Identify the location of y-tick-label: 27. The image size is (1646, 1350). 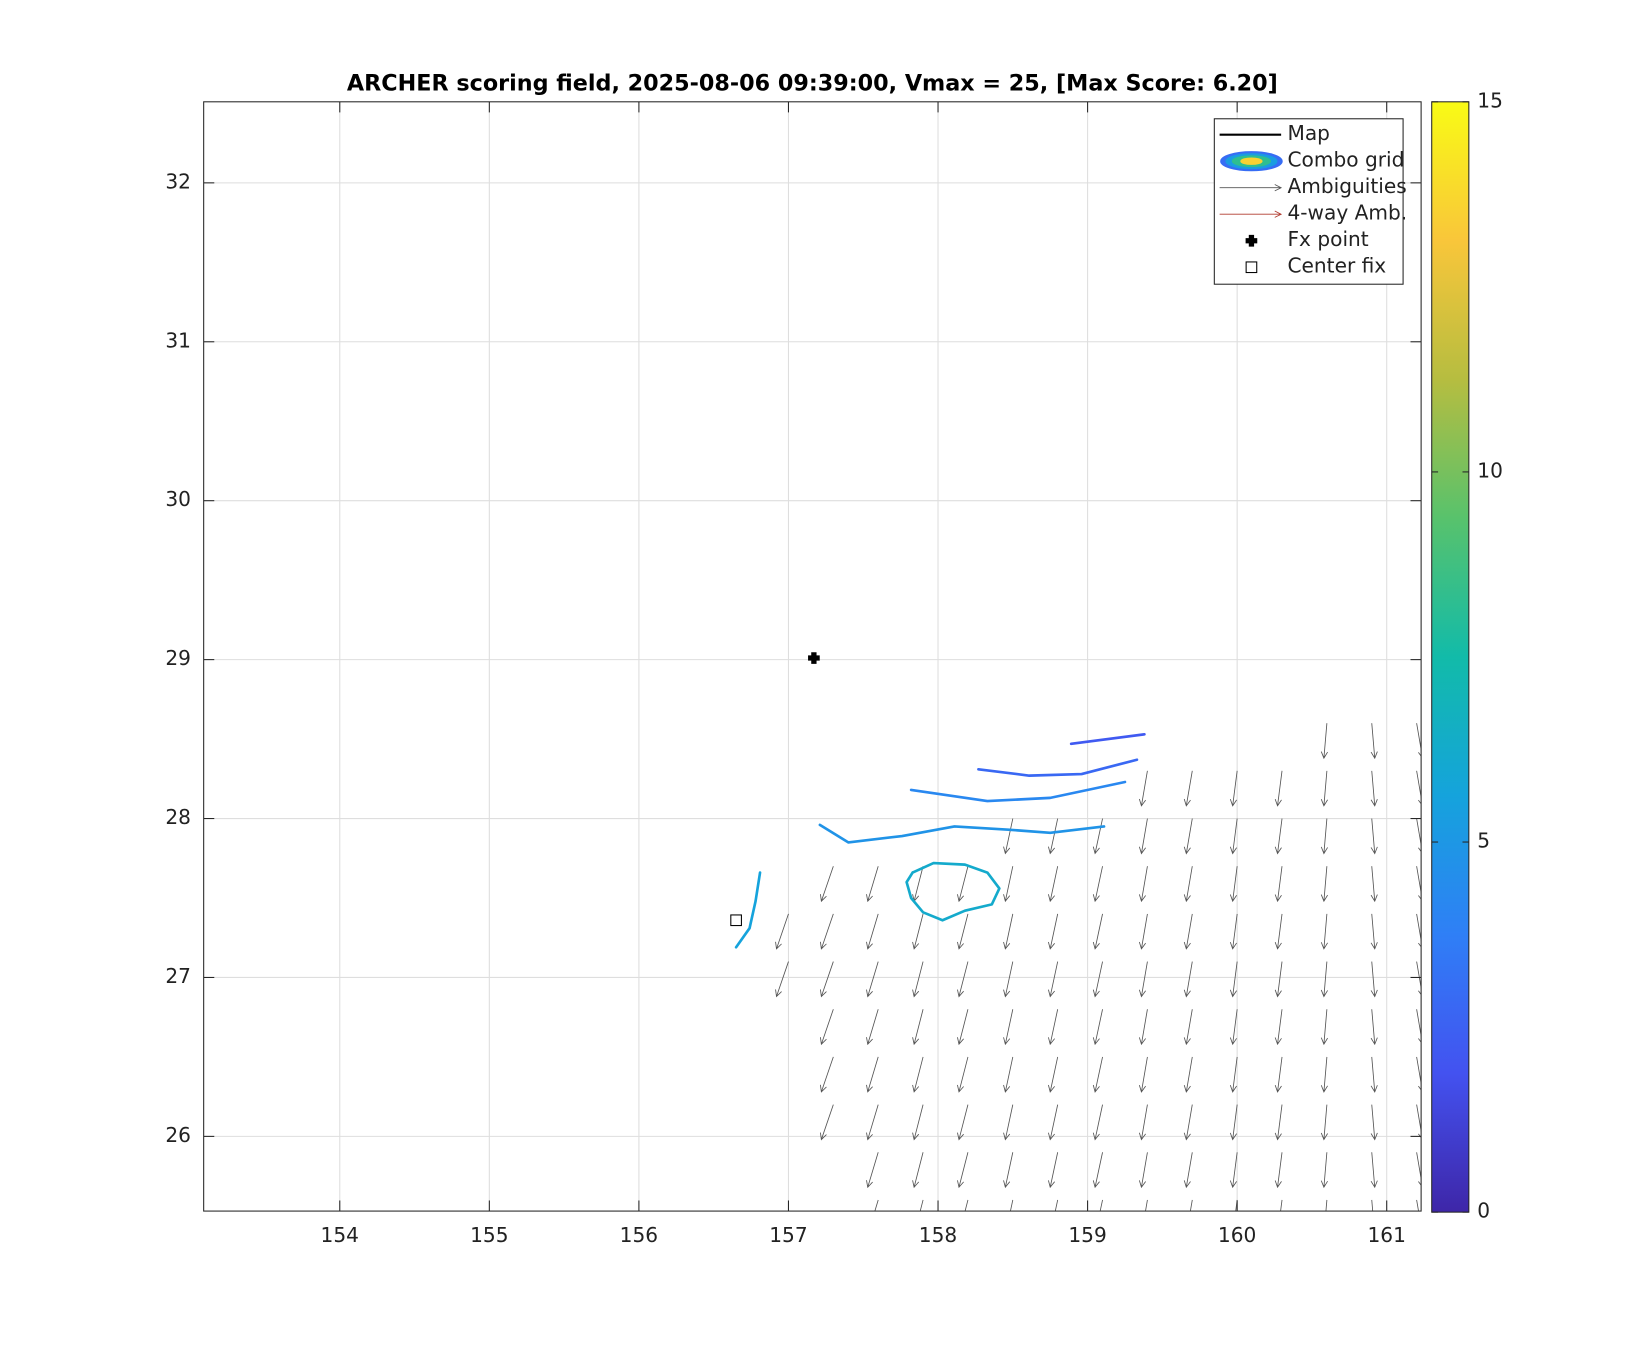
(178, 976).